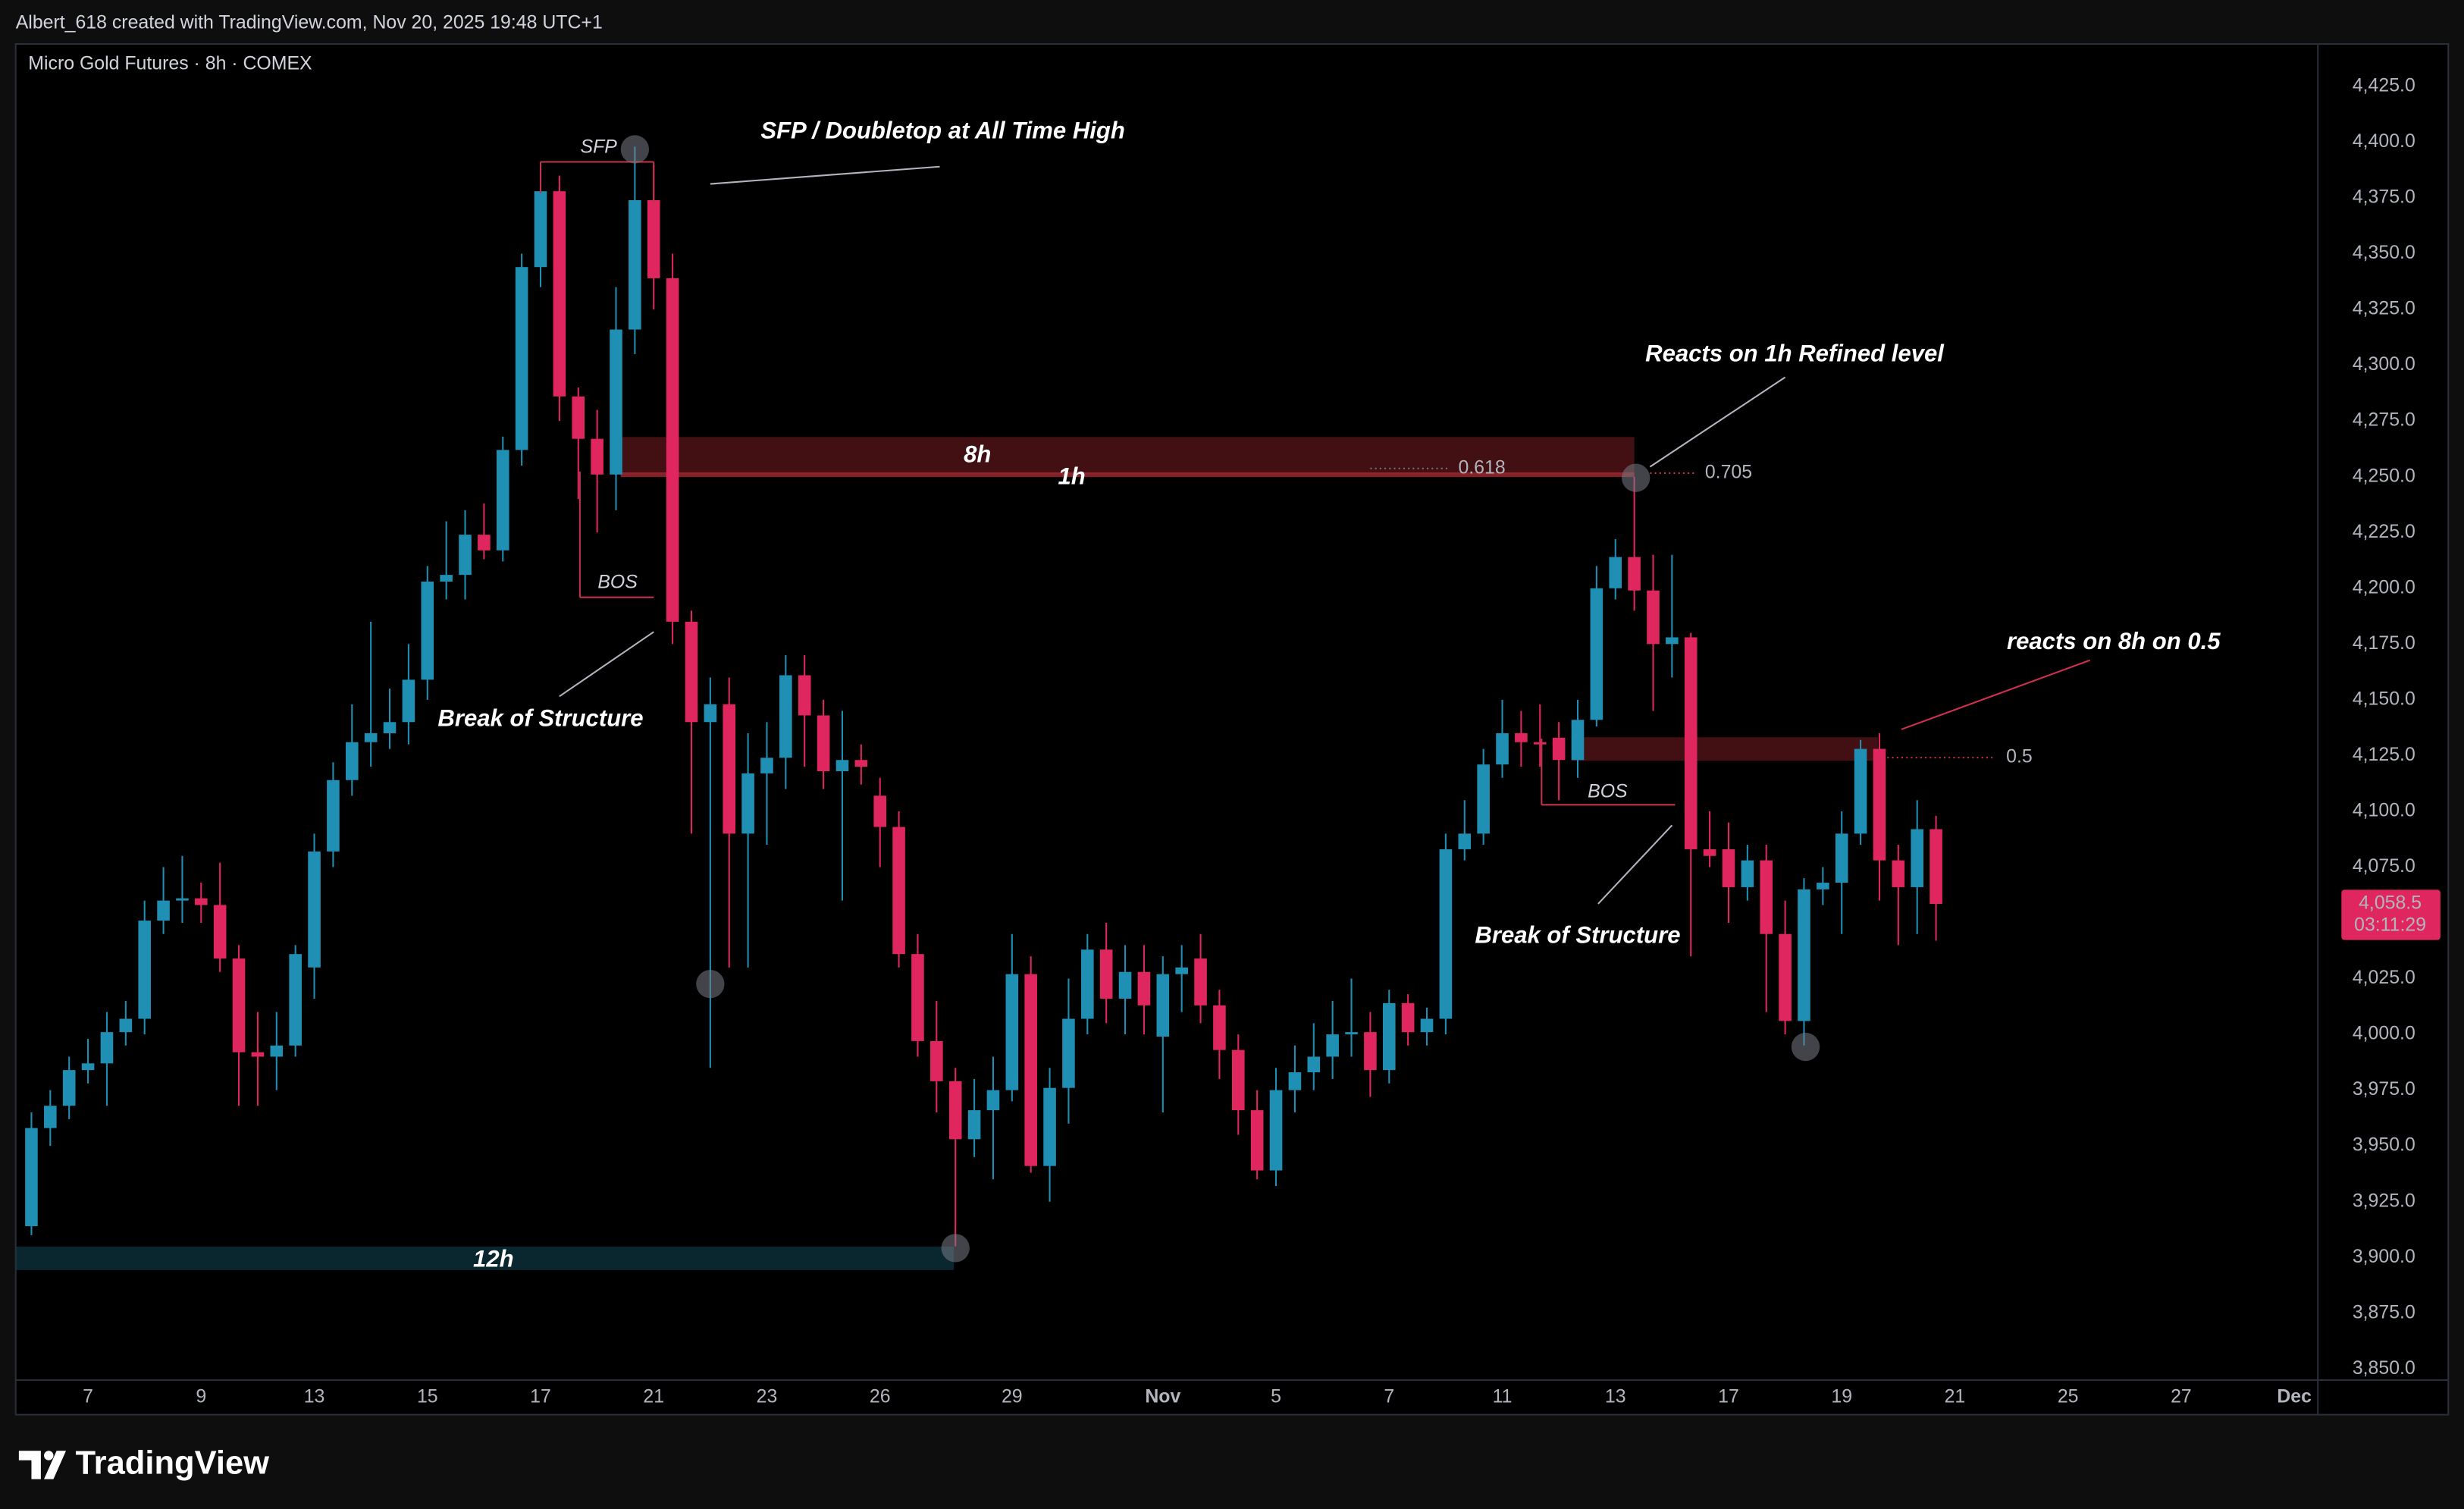  What do you see at coordinates (2384, 475) in the screenshot?
I see `y-tick-label: 4,250.0` at bounding box center [2384, 475].